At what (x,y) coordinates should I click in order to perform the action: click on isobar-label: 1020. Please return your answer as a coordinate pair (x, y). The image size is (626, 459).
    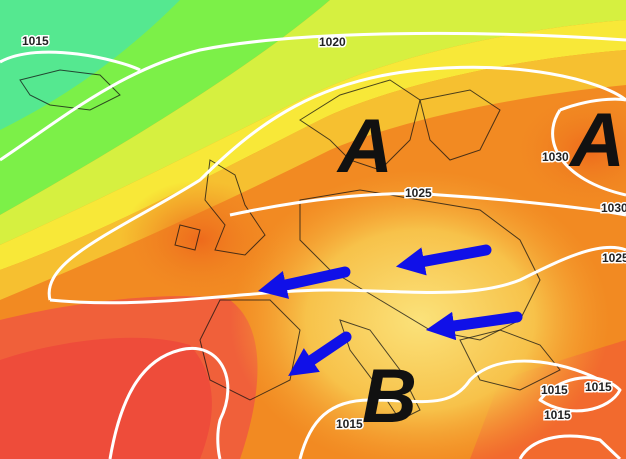
    Looking at the image, I should click on (332, 42).